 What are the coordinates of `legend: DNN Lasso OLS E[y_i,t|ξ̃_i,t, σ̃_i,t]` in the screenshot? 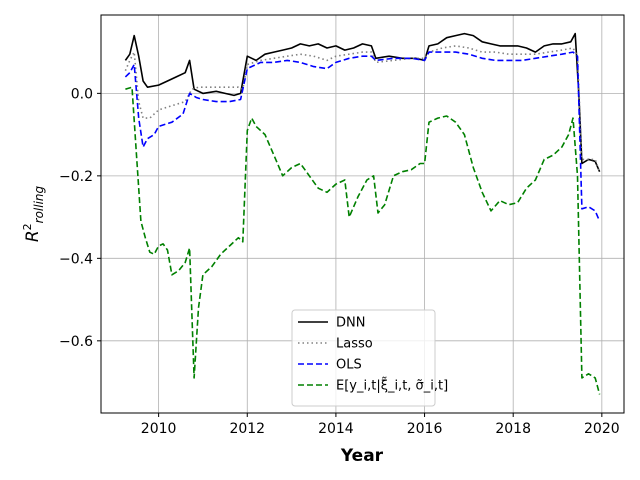 It's located at (369, 358).